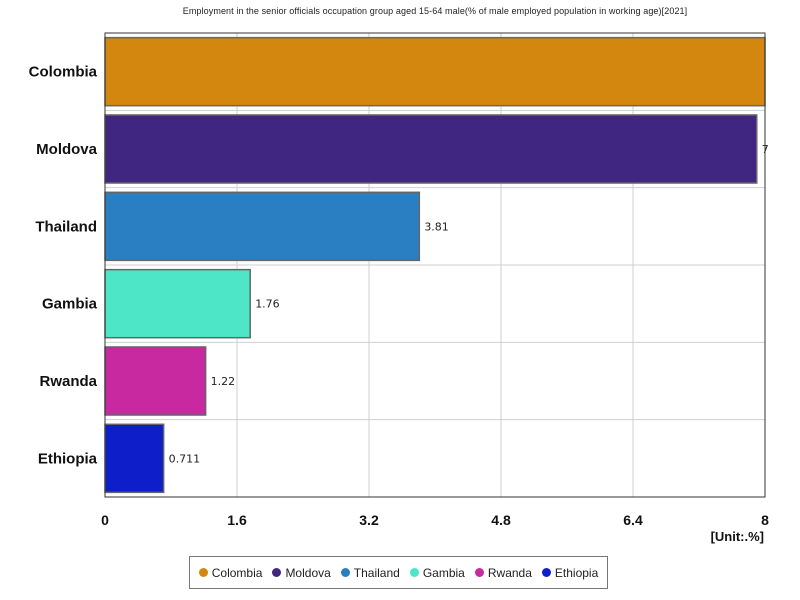 Image resolution: width=800 pixels, height=600 pixels. What do you see at coordinates (633, 520) in the screenshot?
I see `x-tick-label: 6.4` at bounding box center [633, 520].